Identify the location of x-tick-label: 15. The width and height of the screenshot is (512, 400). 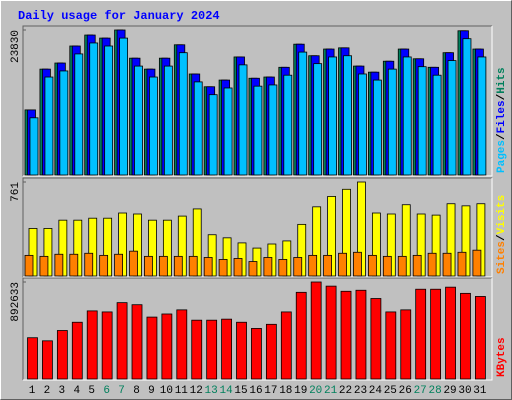
(240, 391).